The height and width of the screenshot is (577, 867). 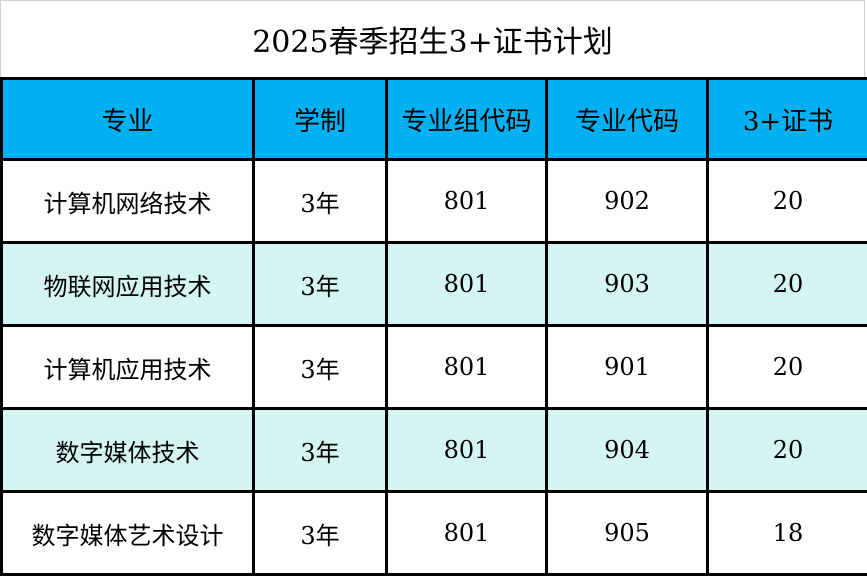 I want to click on table-header-row: 专业 学制 专业组代码 专业代码 3+证书, so click(x=433, y=119).